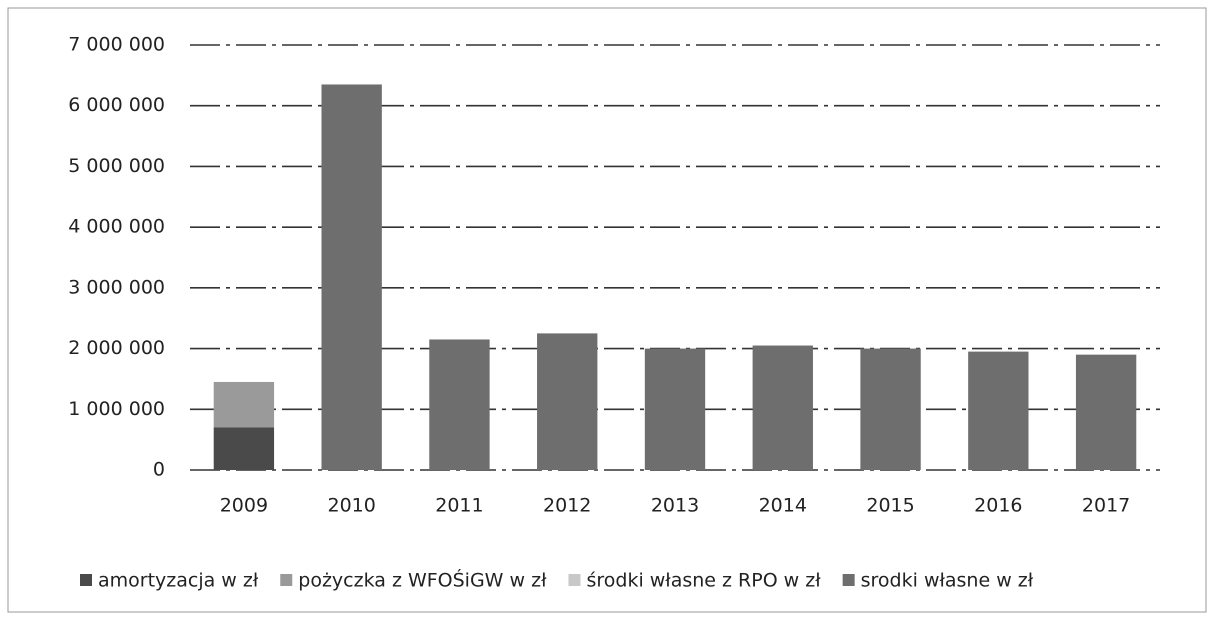 The image size is (1214, 628). Describe the element at coordinates (1106, 506) in the screenshot. I see `x-tick-label: 2017` at that location.